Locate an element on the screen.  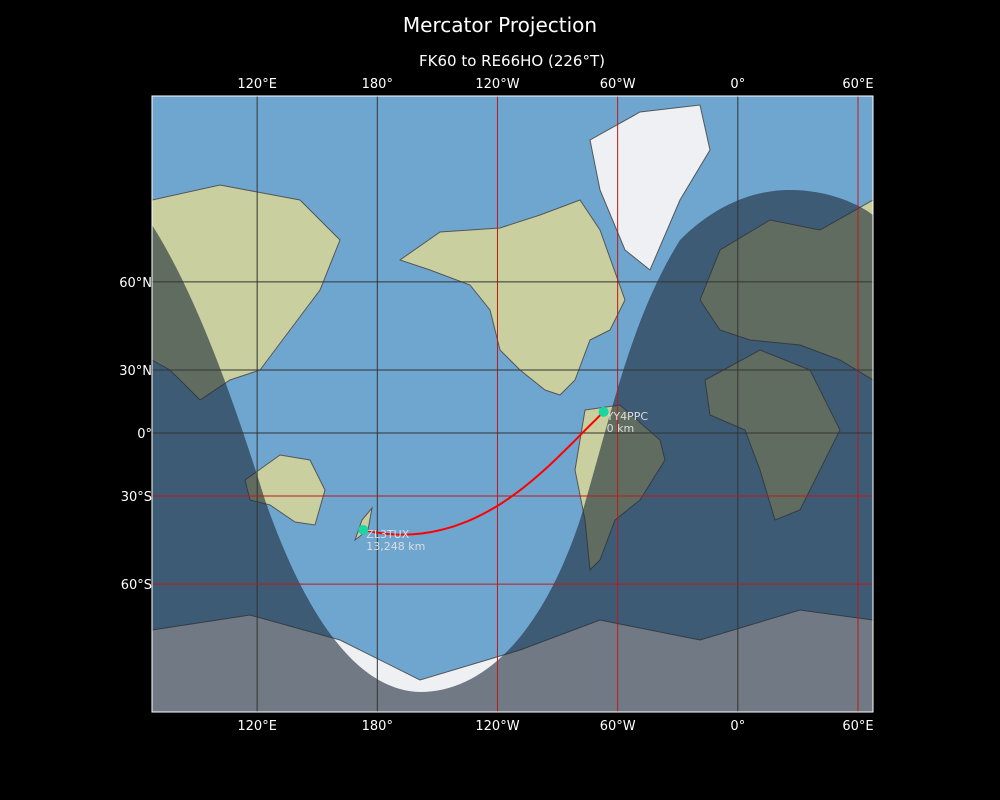
lon-tick-label-bottom: 120°E is located at coordinates (257, 726).